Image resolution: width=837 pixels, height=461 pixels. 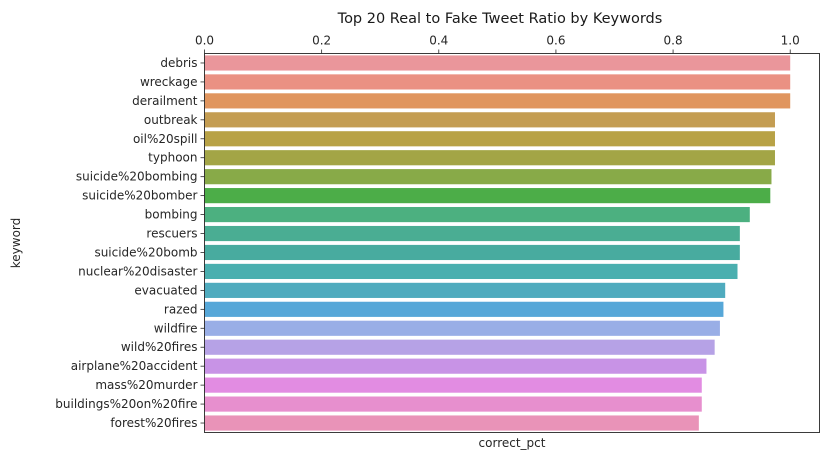 What do you see at coordinates (171, 215) in the screenshot?
I see `y-tick-label: bombing` at bounding box center [171, 215].